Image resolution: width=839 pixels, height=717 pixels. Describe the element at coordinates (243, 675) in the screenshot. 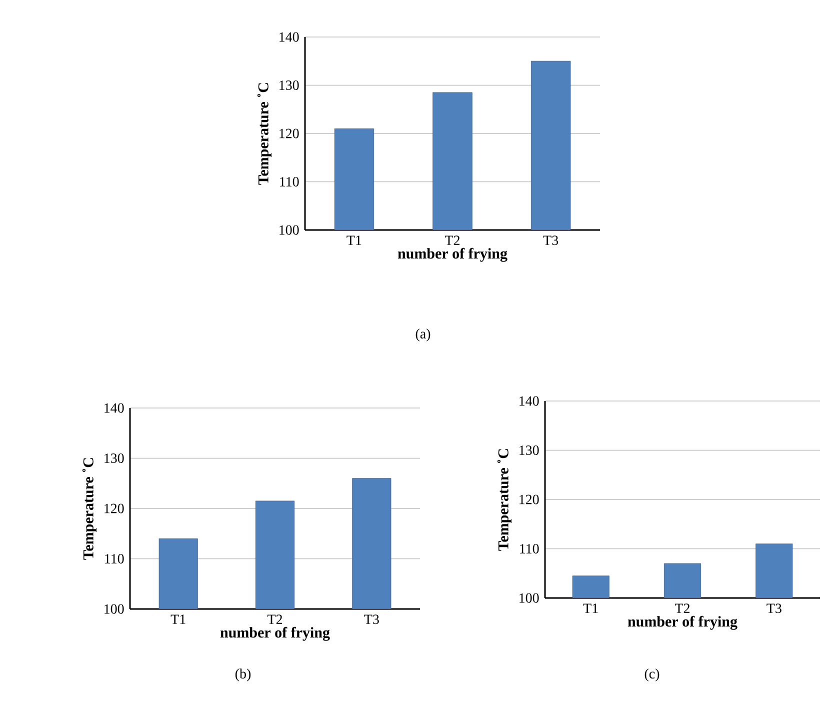

I see `text: (b)` at that location.